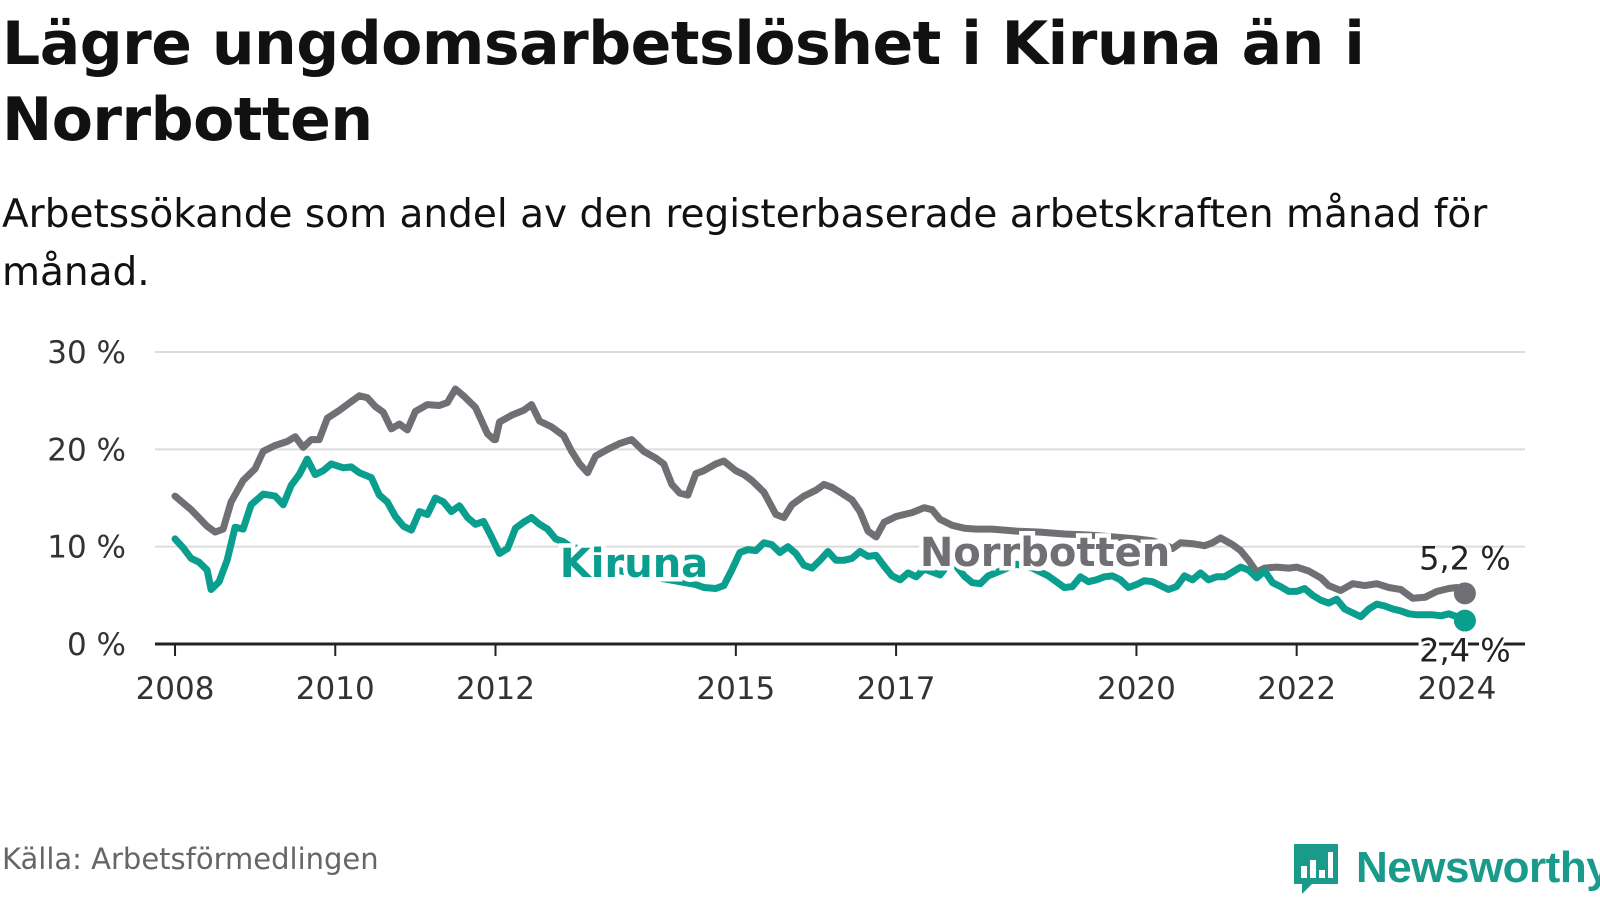 This screenshot has height=900, width=1600. Describe the element at coordinates (1136, 689) in the screenshot. I see `x-tick-label: 2020` at that location.